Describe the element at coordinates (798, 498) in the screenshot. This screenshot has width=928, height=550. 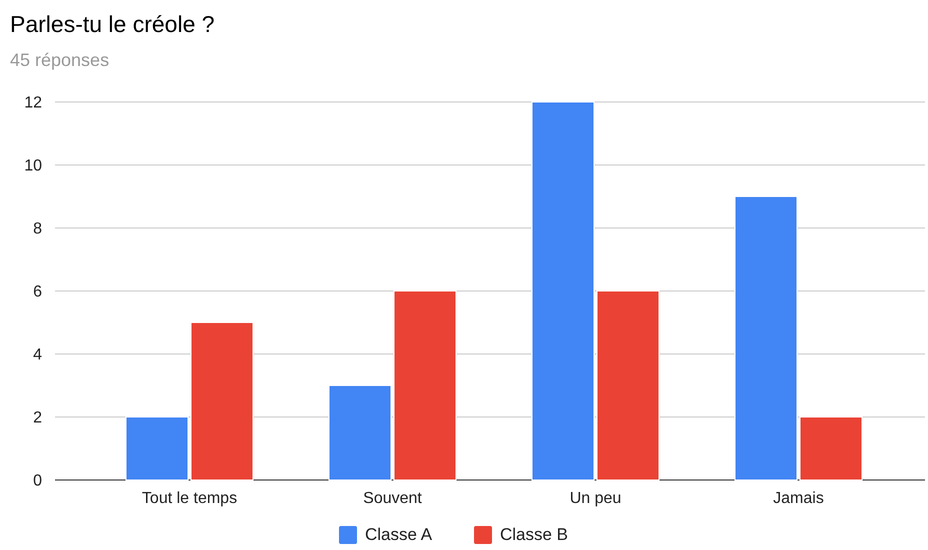
I see `x-tick-label: Jamais` at that location.